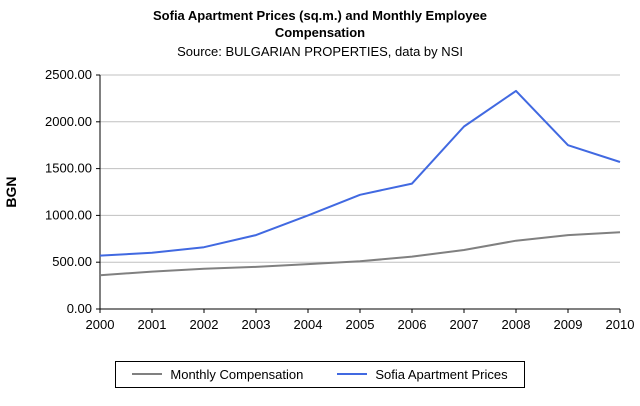 The width and height of the screenshot is (640, 406). Describe the element at coordinates (516, 324) in the screenshot. I see `x-tick-label: 2008` at that location.